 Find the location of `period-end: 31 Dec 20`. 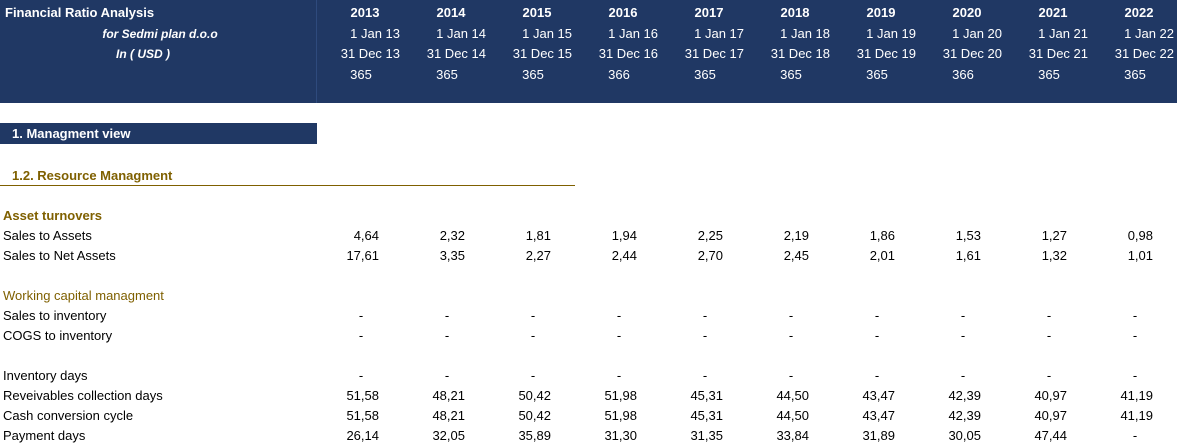

period-end: 31 Dec 20 is located at coordinates (972, 53).